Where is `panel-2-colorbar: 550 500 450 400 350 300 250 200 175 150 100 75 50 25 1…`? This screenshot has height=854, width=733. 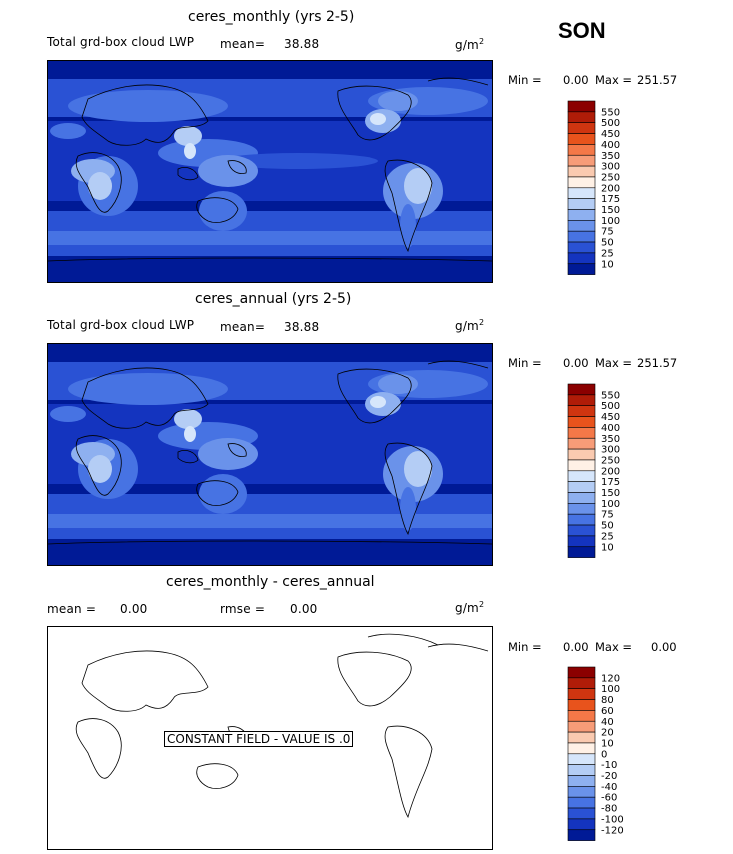 panel-2-colorbar: 550 500 450 400 350 300 250 200 175 150 100 75 50 25 1… is located at coordinates (602, 471).